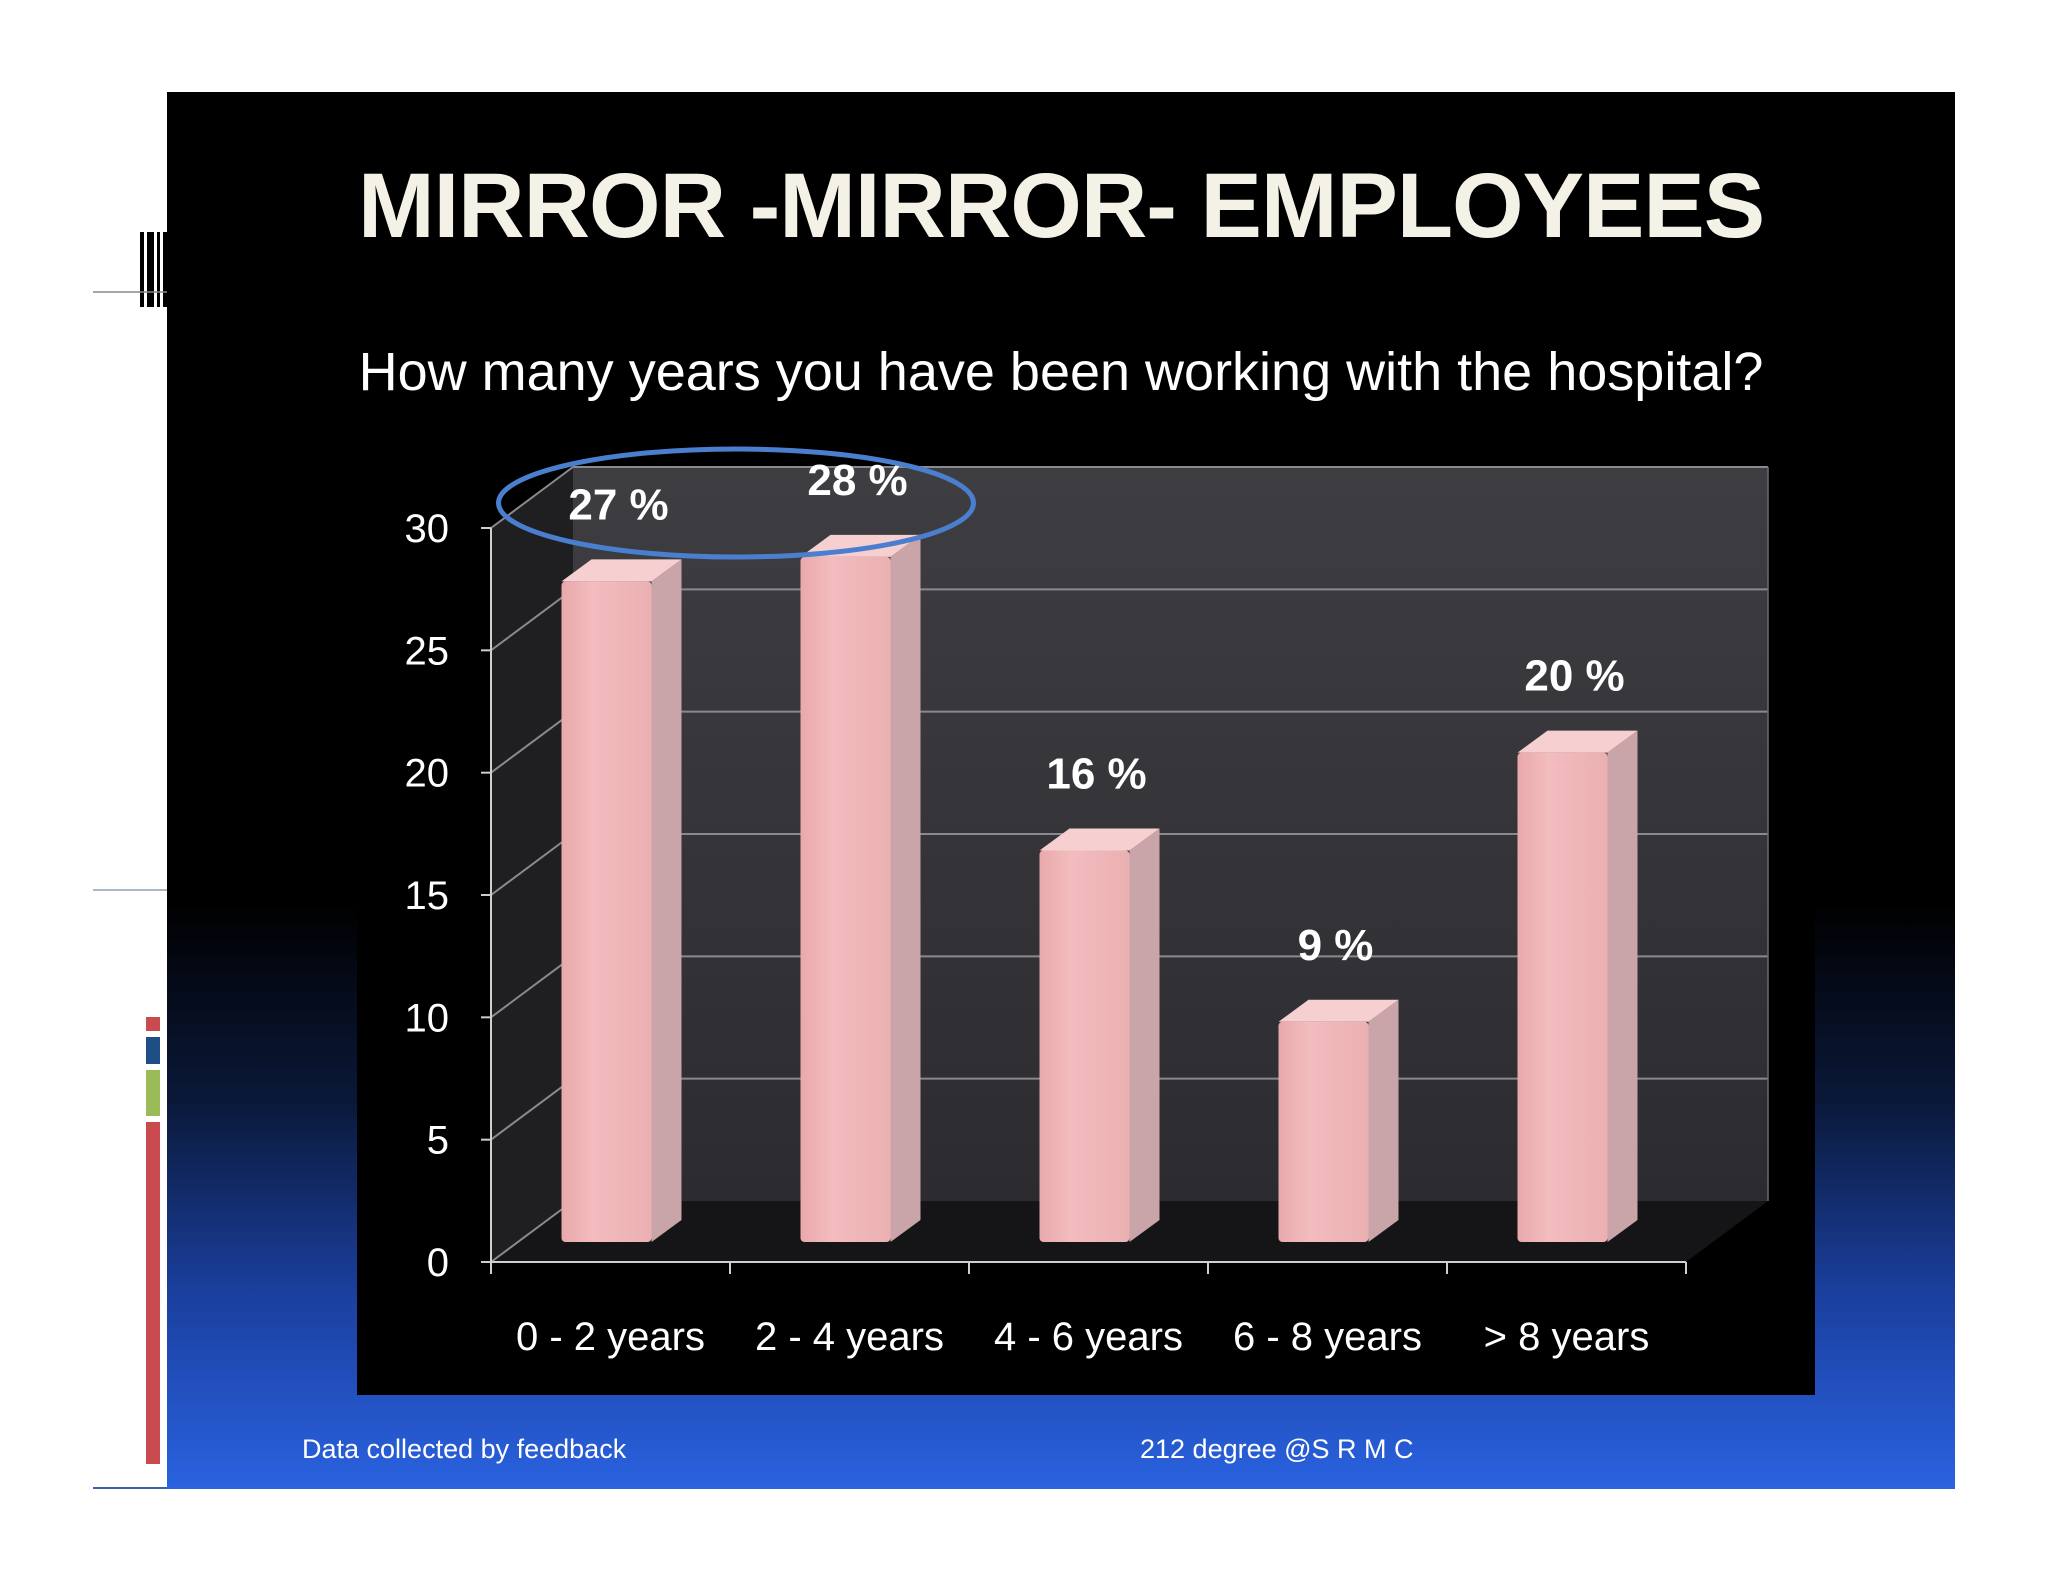  What do you see at coordinates (438, 1141) in the screenshot?
I see `y-tick-label: 5` at bounding box center [438, 1141].